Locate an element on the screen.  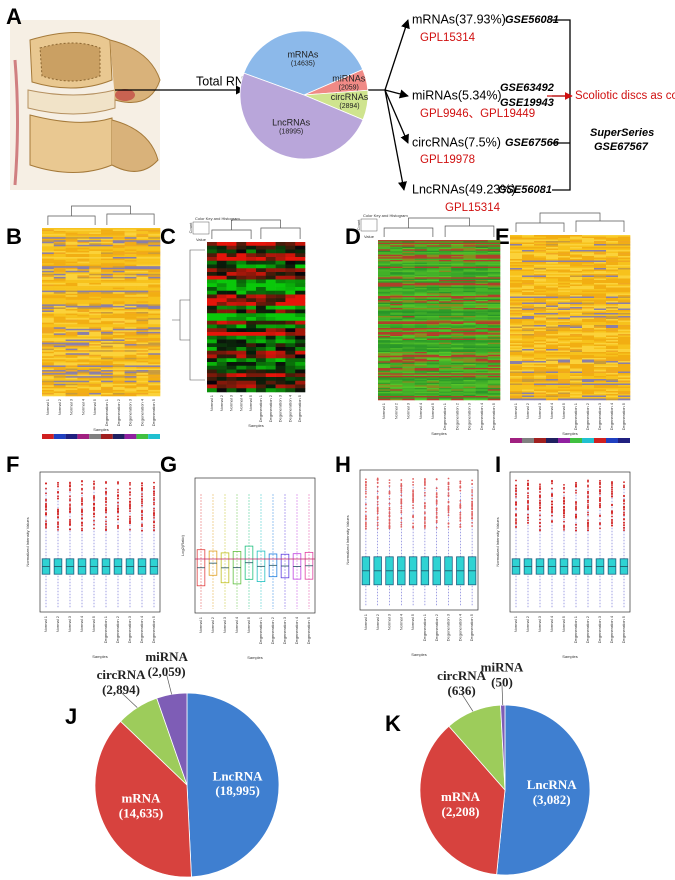
panel-label: F is located at coordinates (12, 464).